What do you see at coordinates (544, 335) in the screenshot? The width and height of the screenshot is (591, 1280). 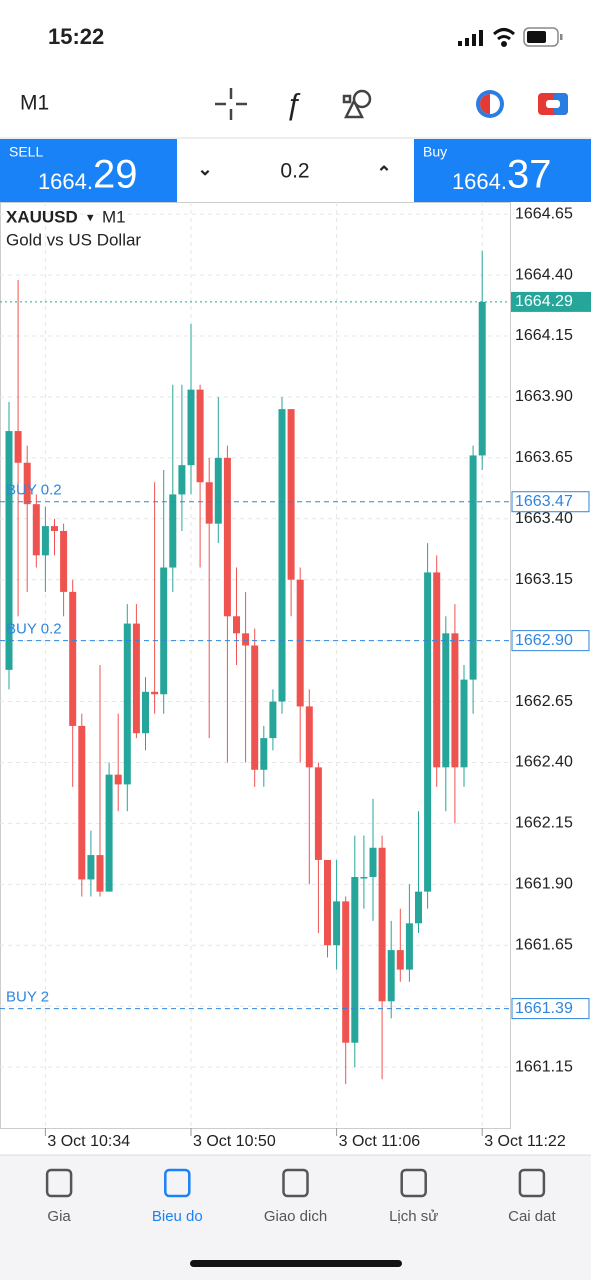 I see `y-tick-label: 1664.15` at bounding box center [544, 335].